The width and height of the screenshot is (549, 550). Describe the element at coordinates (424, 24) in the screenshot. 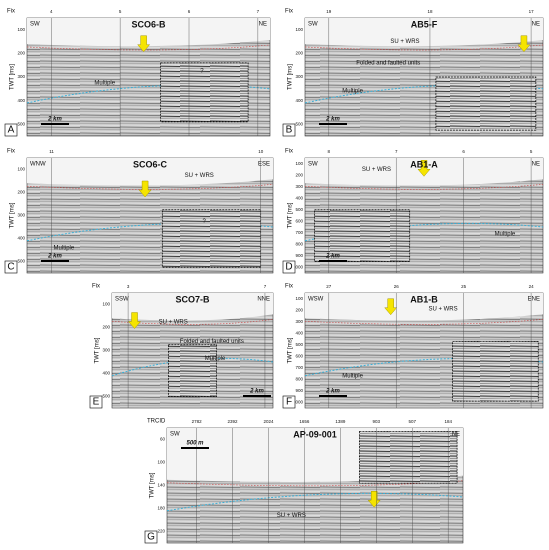

I see `panel-title: AB5-F` at that location.